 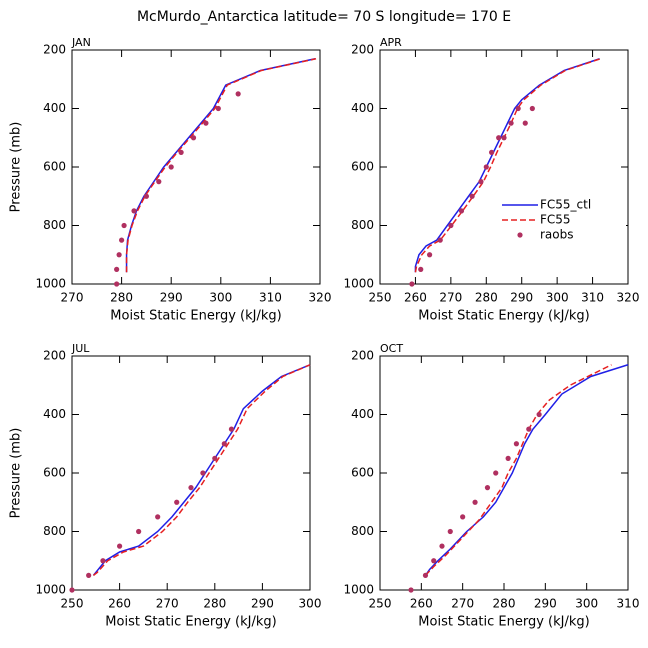 I want to click on panel-title: OCT, so click(x=391, y=348).